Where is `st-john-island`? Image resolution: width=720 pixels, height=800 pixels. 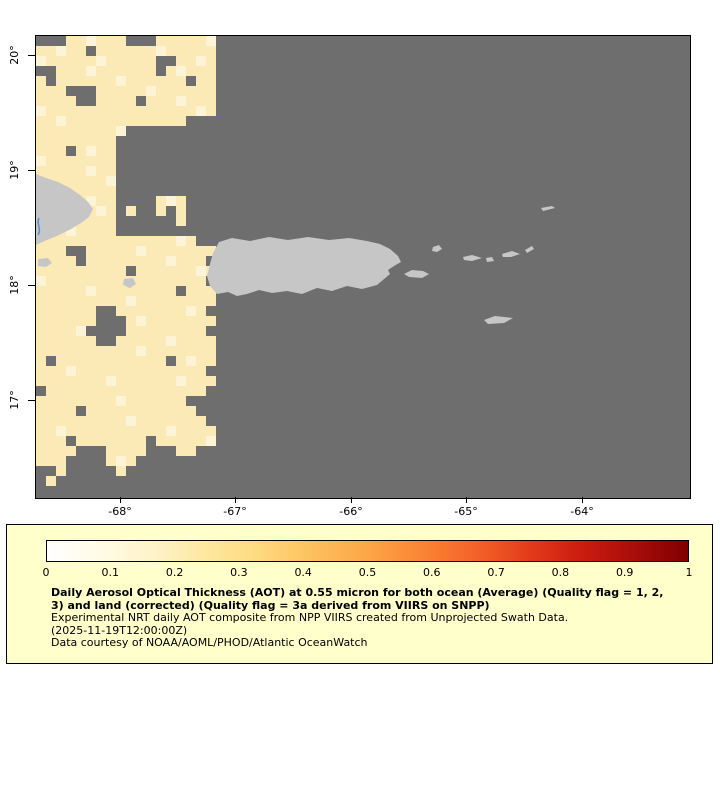 st-john-island is located at coordinates (490, 259).